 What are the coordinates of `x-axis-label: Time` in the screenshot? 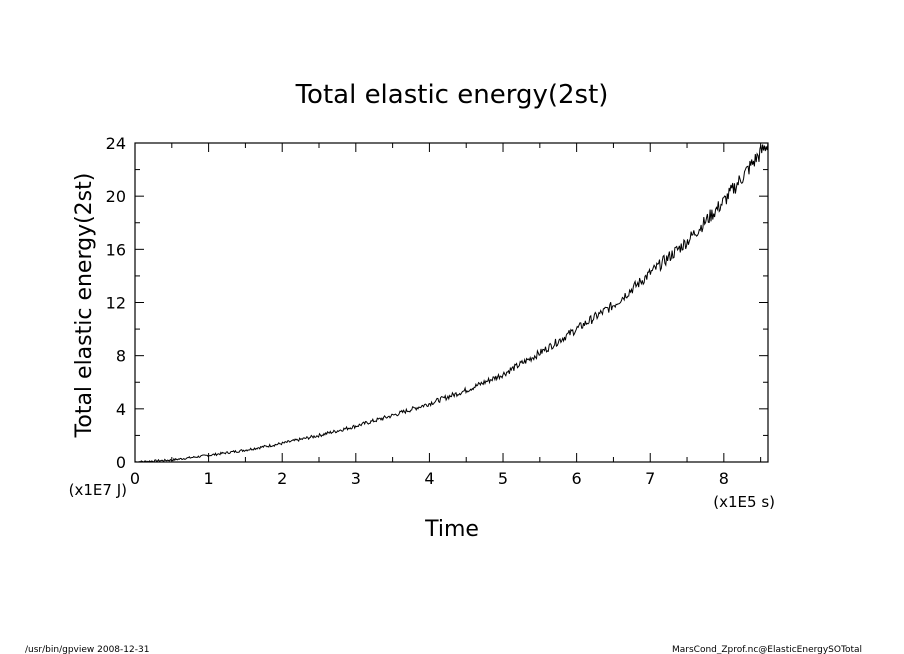 It's located at (451, 529).